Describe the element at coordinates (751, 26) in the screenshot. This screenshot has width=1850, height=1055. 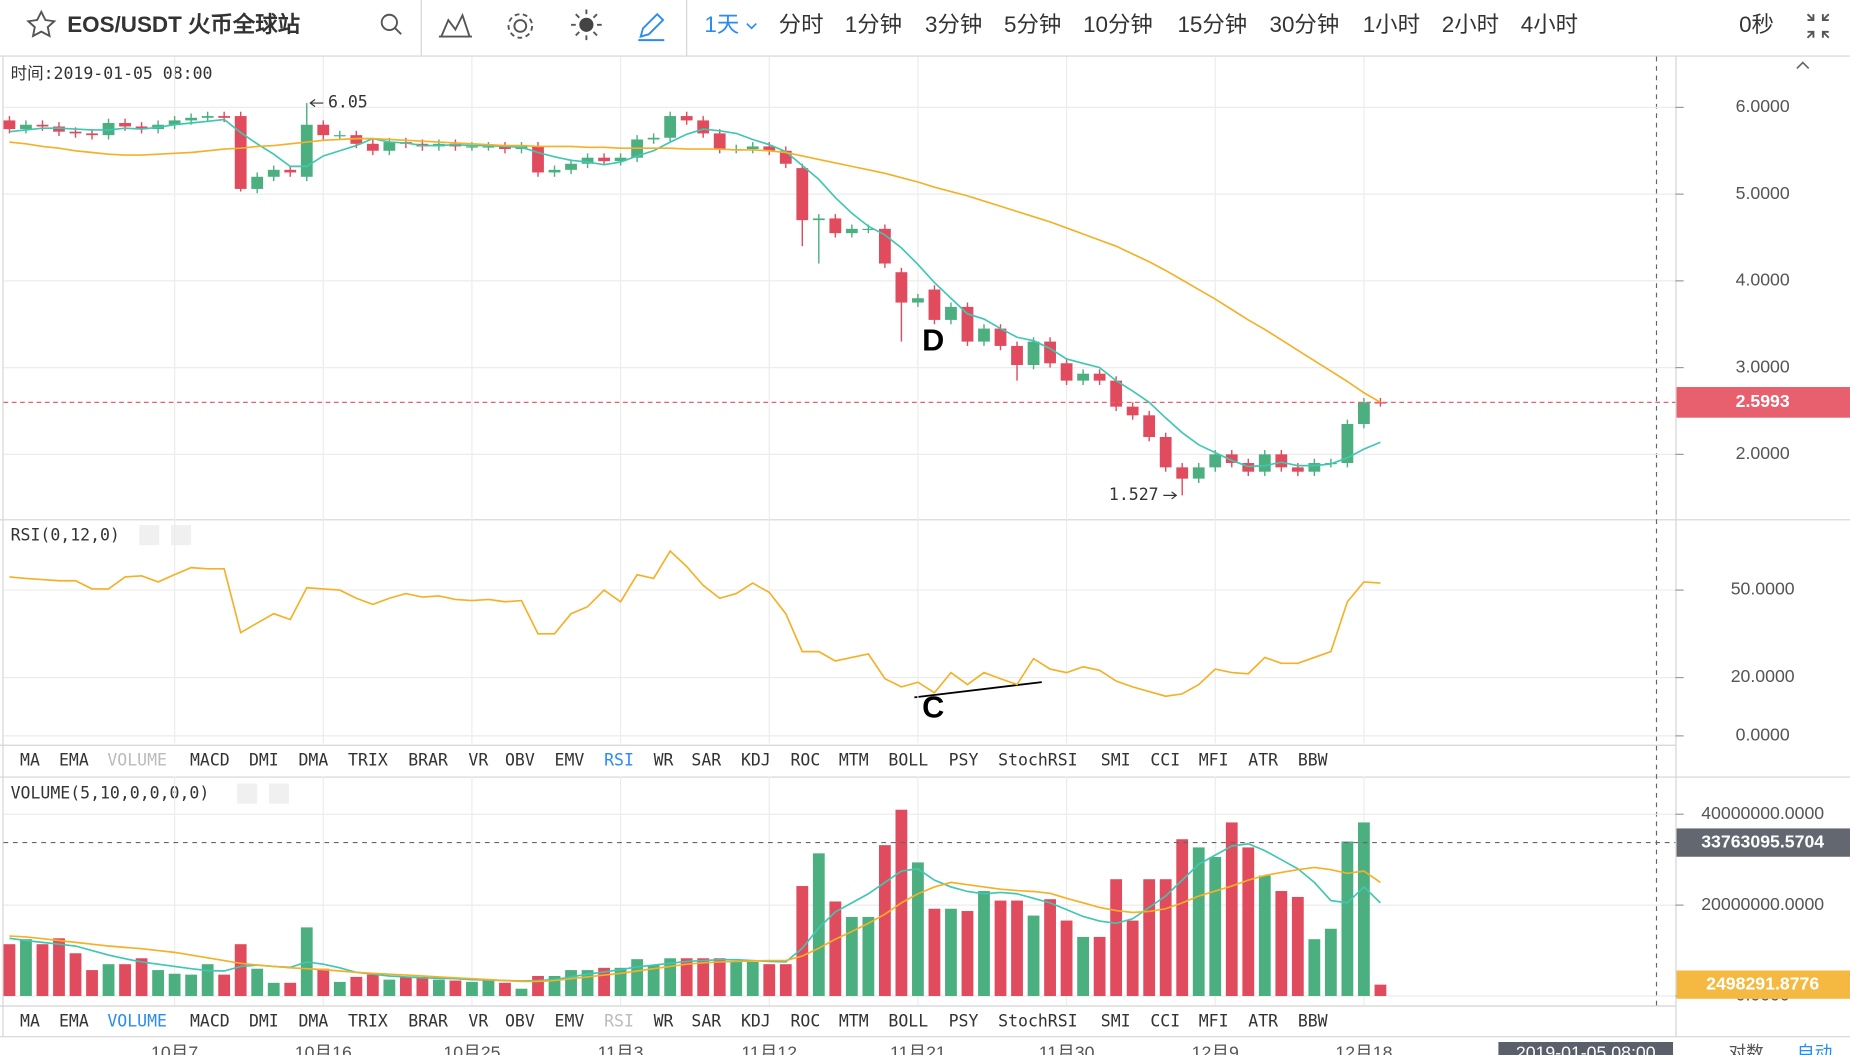
I see `interval-dropdown` at that location.